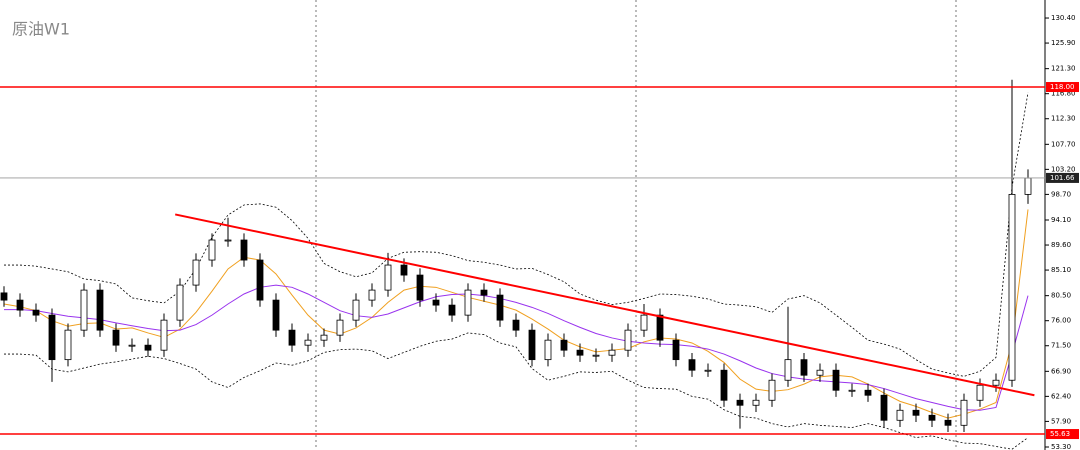  What do you see at coordinates (1061, 421) in the screenshot?
I see `y-tick-label: 57.90` at bounding box center [1061, 421].